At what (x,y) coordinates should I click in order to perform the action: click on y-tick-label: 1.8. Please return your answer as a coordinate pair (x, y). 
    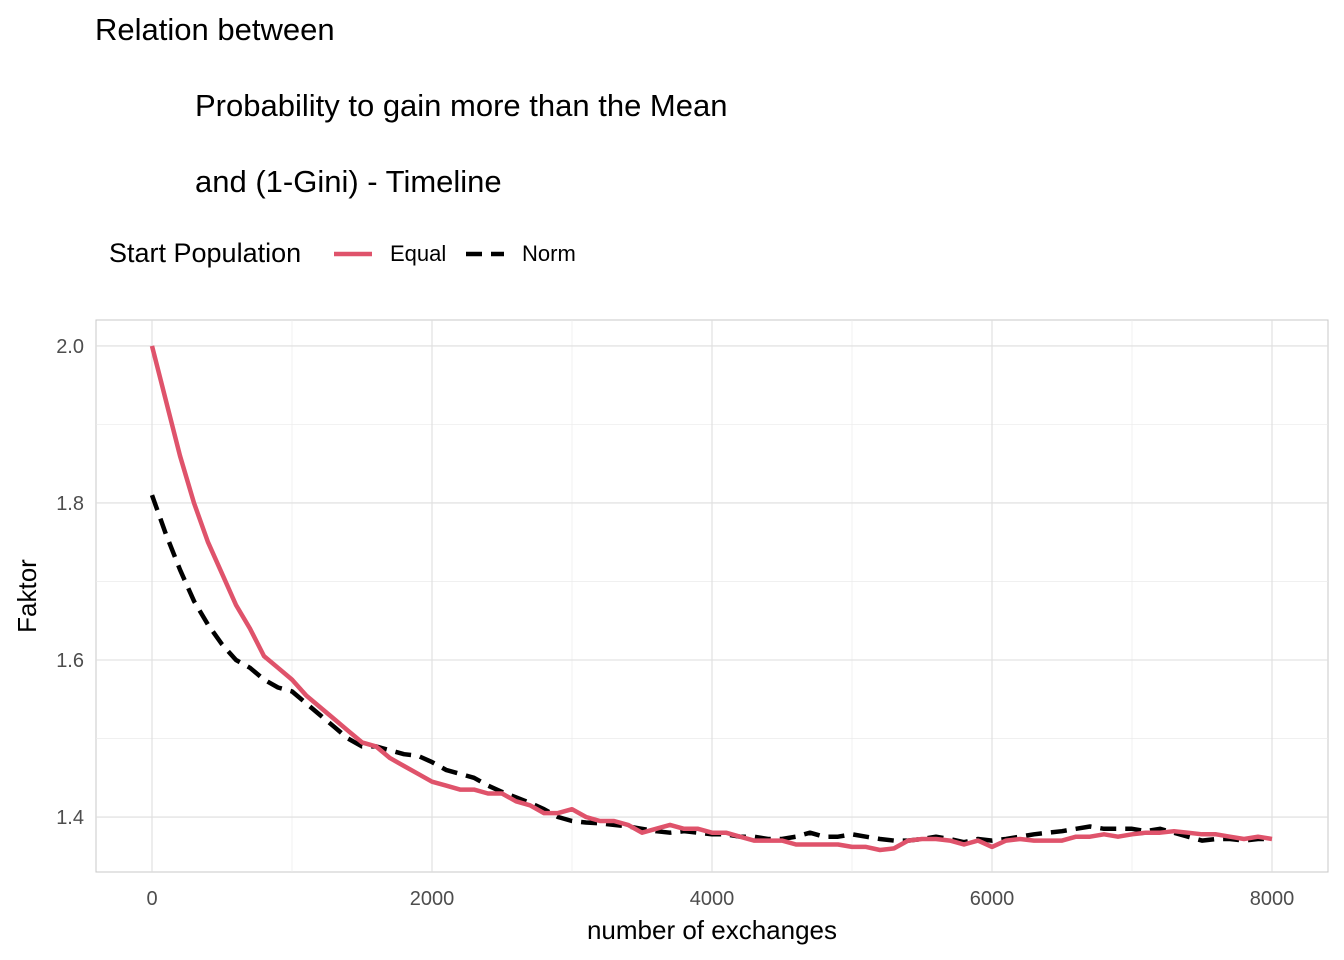
    Looking at the image, I should click on (70, 504).